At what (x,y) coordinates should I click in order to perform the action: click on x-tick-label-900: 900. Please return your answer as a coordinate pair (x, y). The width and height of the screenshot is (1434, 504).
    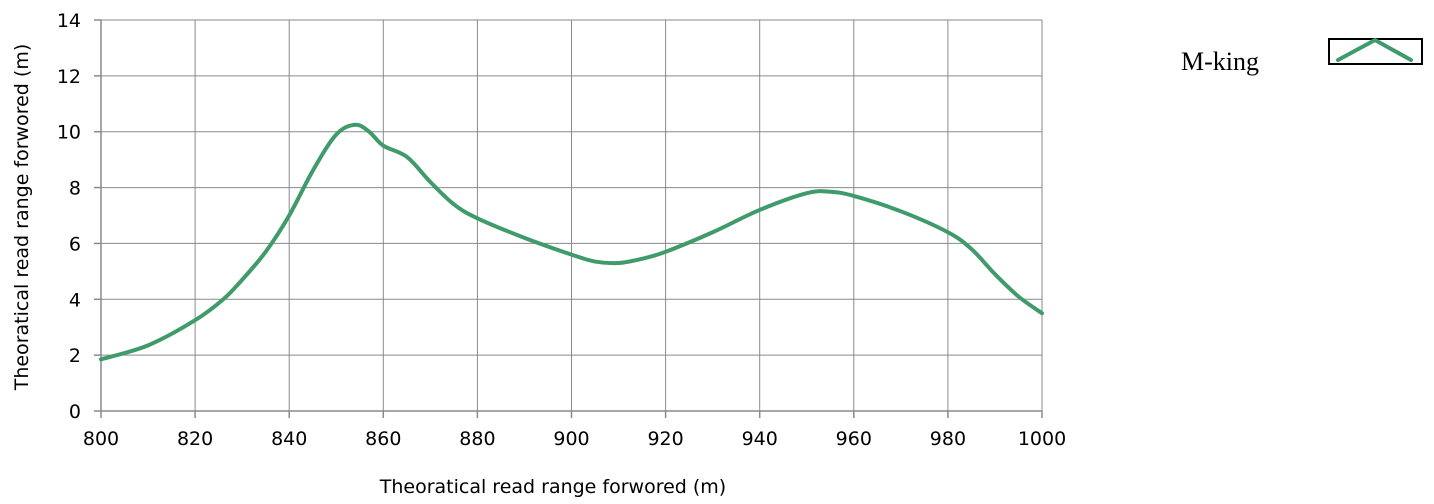
    Looking at the image, I should click on (571, 439).